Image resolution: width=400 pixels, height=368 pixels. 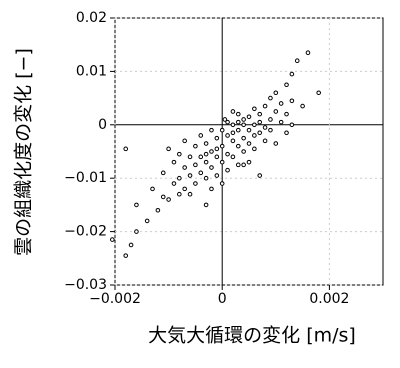 I want to click on x-tick-label: 0.002, so click(x=329, y=299).